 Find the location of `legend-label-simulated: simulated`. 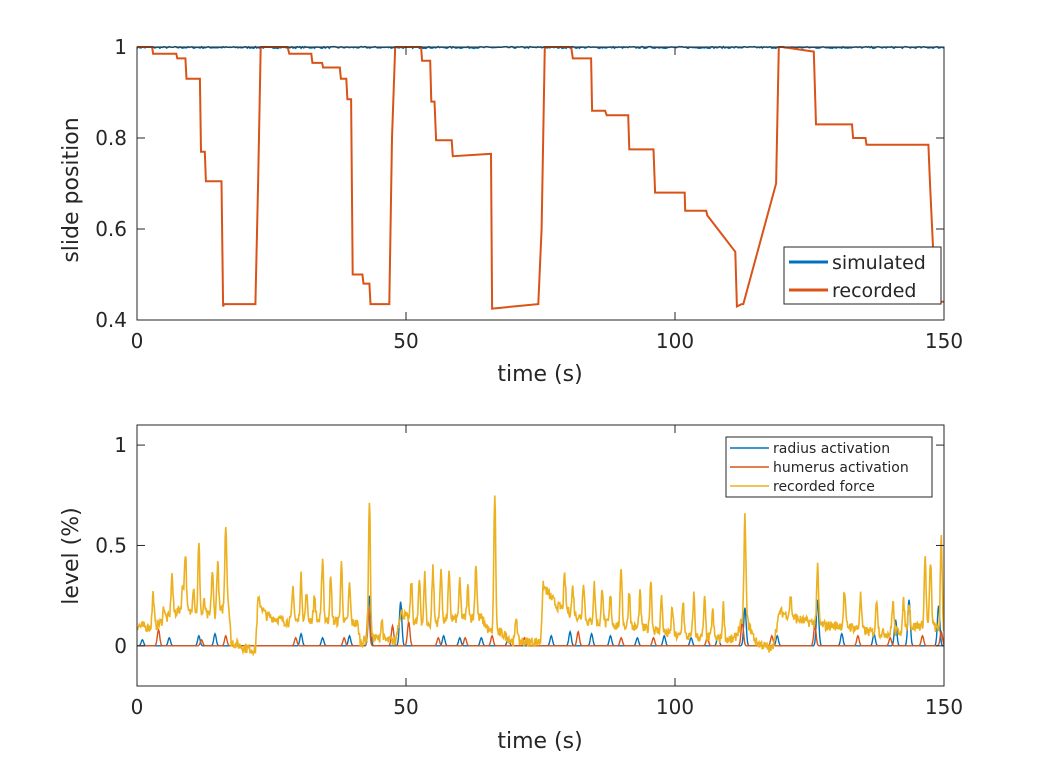

legend-label-simulated: simulated is located at coordinates (879, 263).